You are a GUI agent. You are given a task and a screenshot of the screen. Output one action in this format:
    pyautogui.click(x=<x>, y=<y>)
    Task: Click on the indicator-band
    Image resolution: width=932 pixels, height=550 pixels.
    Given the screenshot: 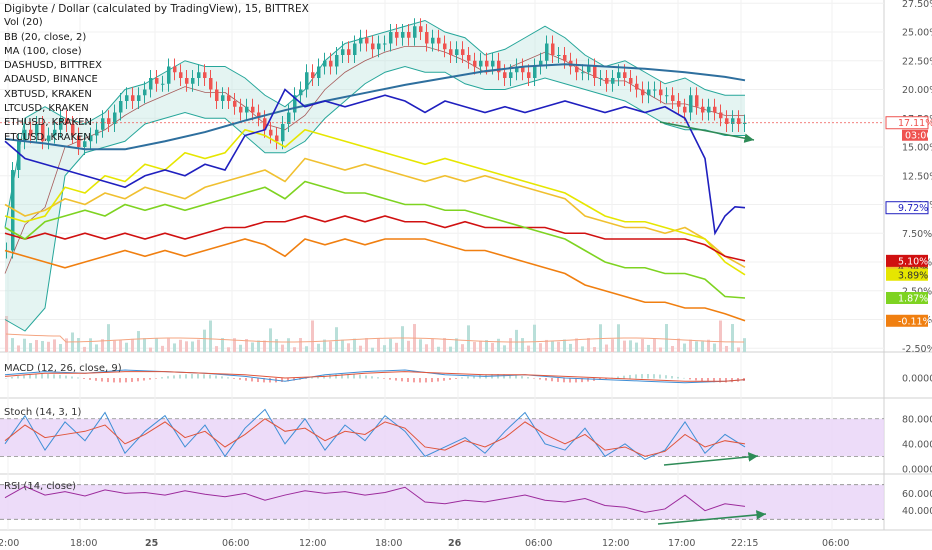 What is the action you would take?
    pyautogui.click(x=442, y=437)
    